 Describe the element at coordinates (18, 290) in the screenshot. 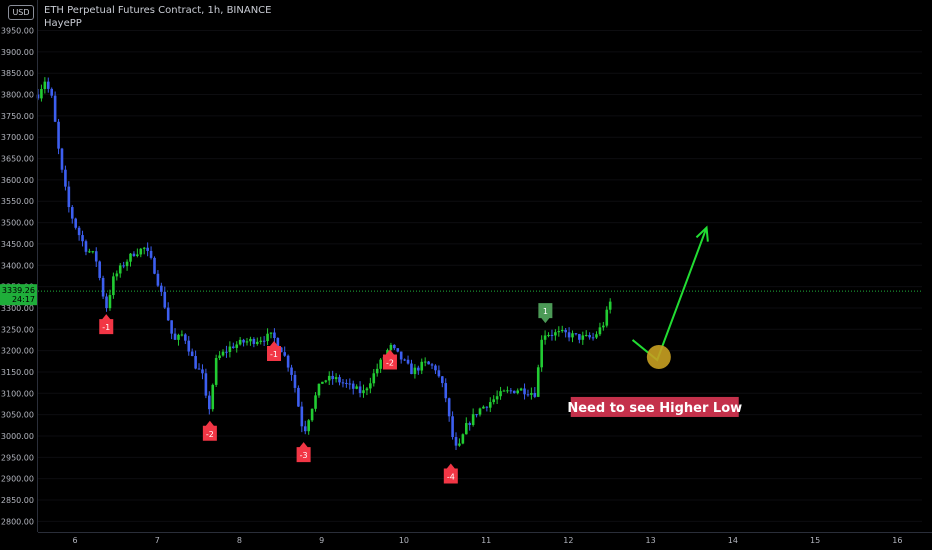

I see `last-price-label: 3339.26` at that location.